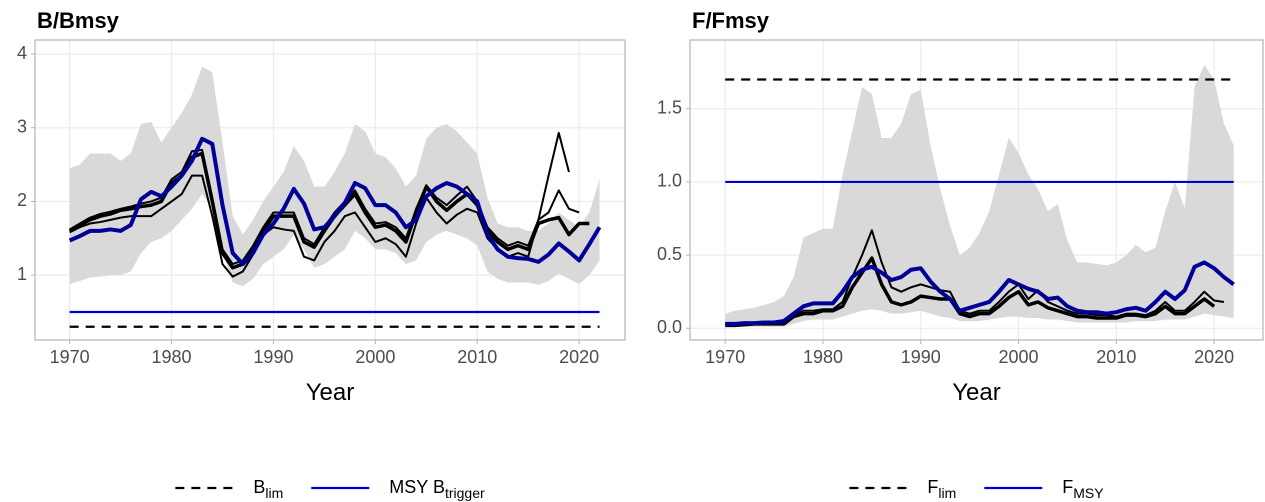 This screenshot has height=502, width=1265. Describe the element at coordinates (417, 487) in the screenshot. I see `legend-name: MSY B` at that location.